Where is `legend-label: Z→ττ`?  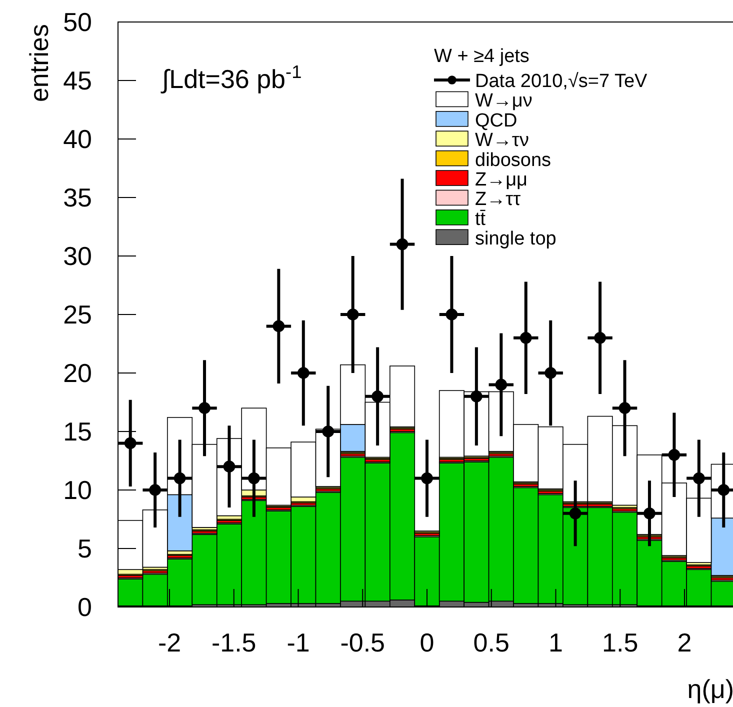
legend-label: Z→ττ is located at coordinates (498, 199).